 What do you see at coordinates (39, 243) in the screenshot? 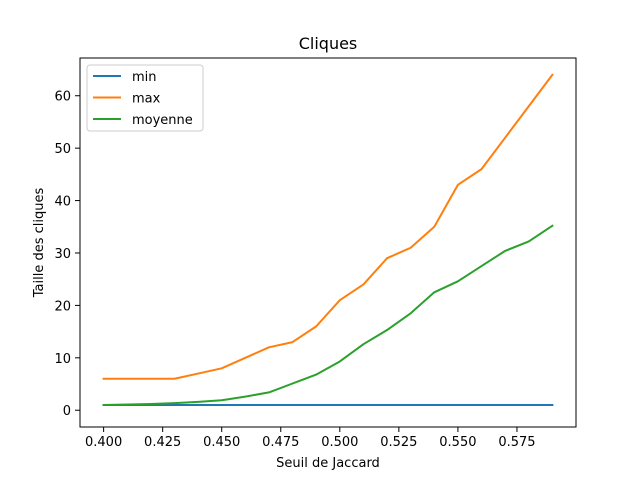
I see `y-axis-title: Taille des cliques` at bounding box center [39, 243].